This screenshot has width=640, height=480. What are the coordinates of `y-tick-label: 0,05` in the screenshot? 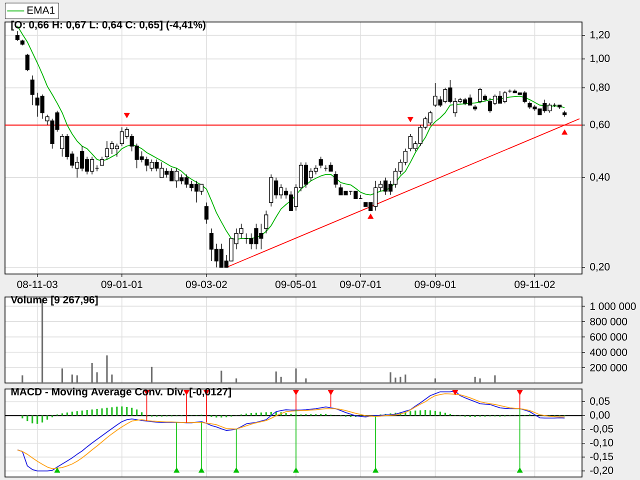 It's located at (600, 401).